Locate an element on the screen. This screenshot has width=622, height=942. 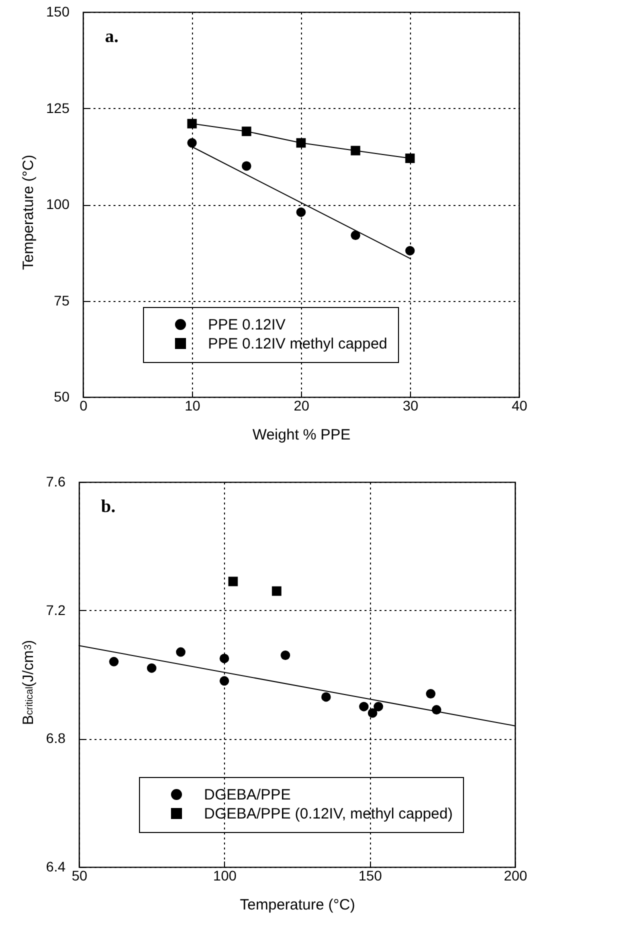
y-axis-title: Temperature (°C) is located at coordinates (28, 213).